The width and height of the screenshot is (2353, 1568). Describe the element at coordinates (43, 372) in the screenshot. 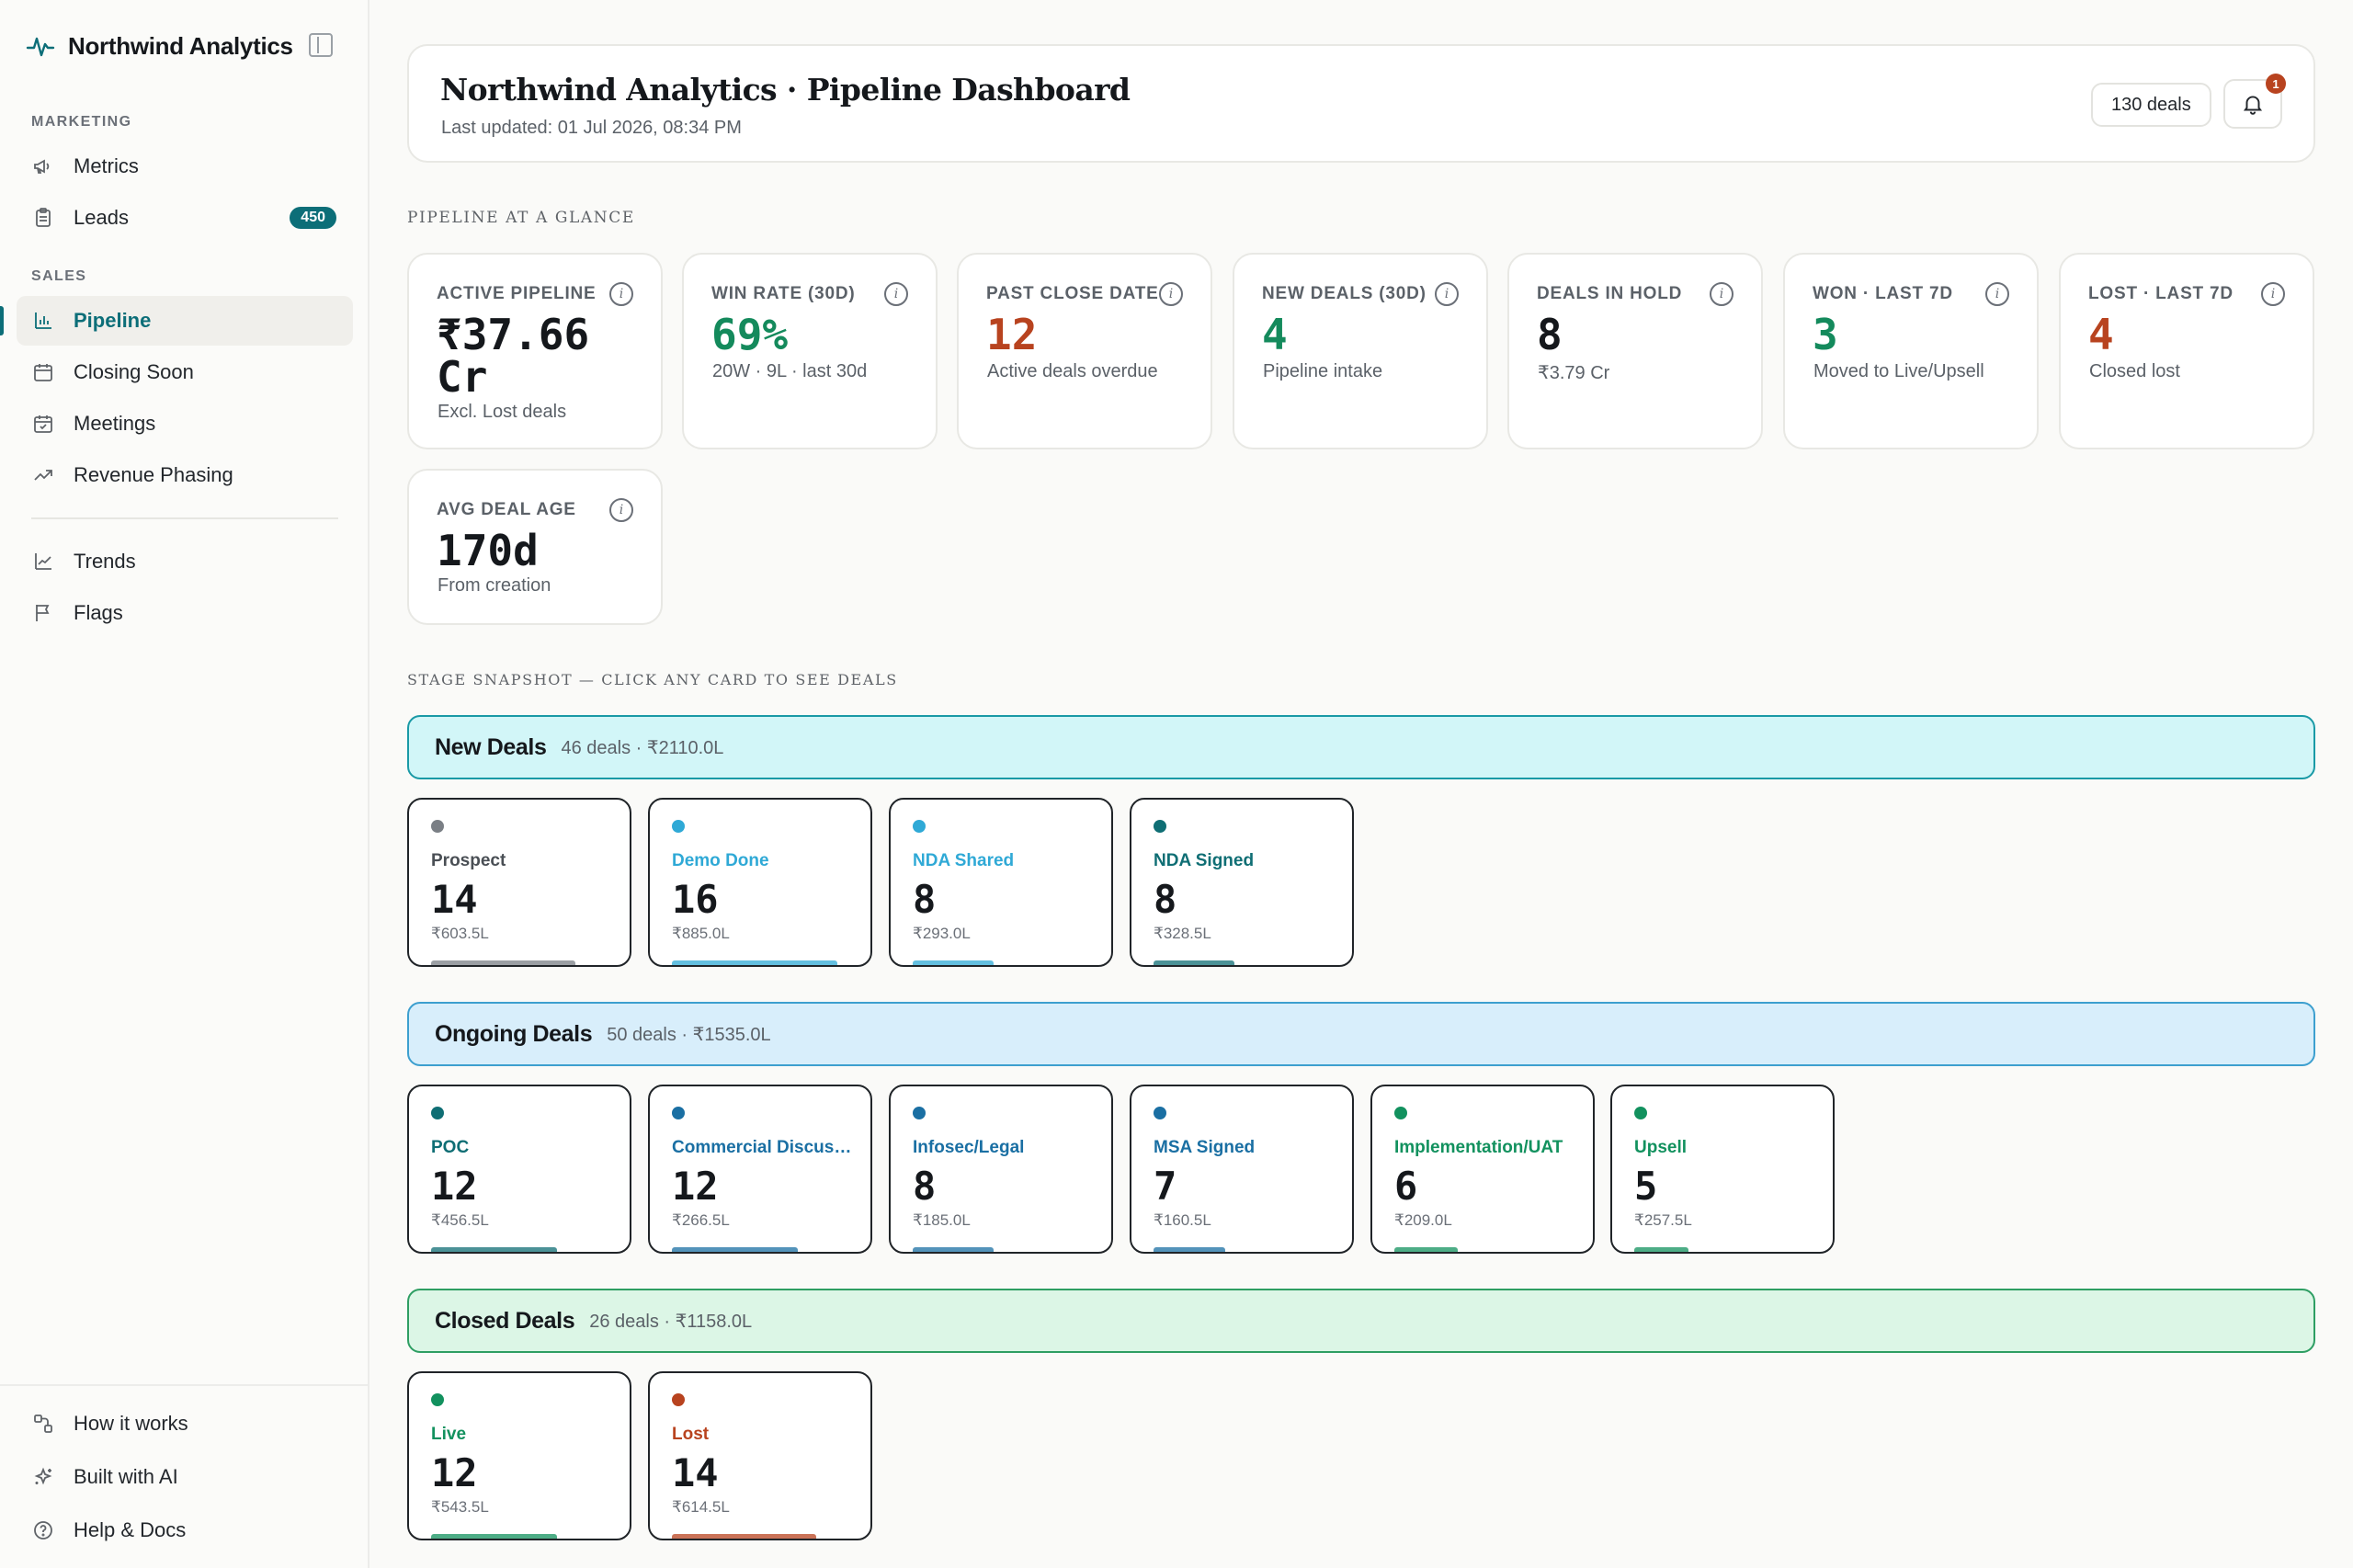

I see `calendar-icon` at that location.